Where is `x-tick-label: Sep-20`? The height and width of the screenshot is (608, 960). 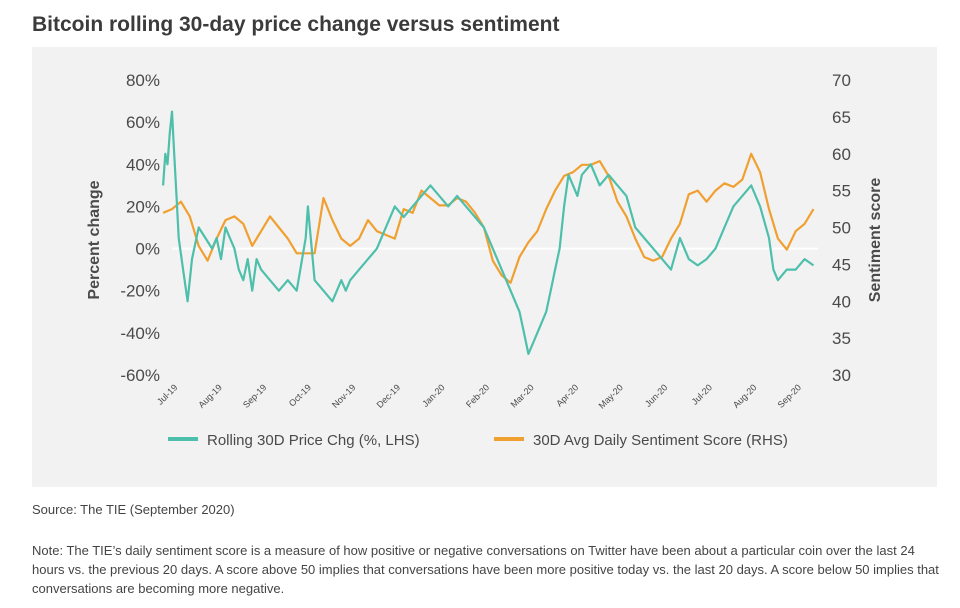
x-tick-label: Sep-20 is located at coordinates (790, 396).